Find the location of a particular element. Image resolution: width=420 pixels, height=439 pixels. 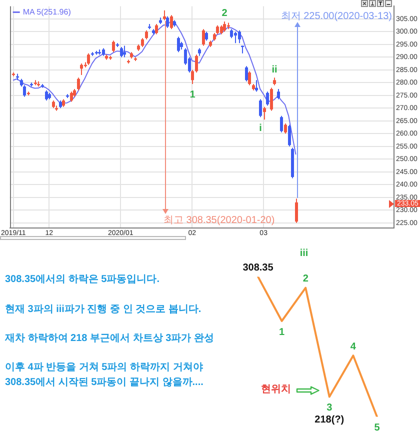

annotation: 2 is located at coordinates (225, 14).